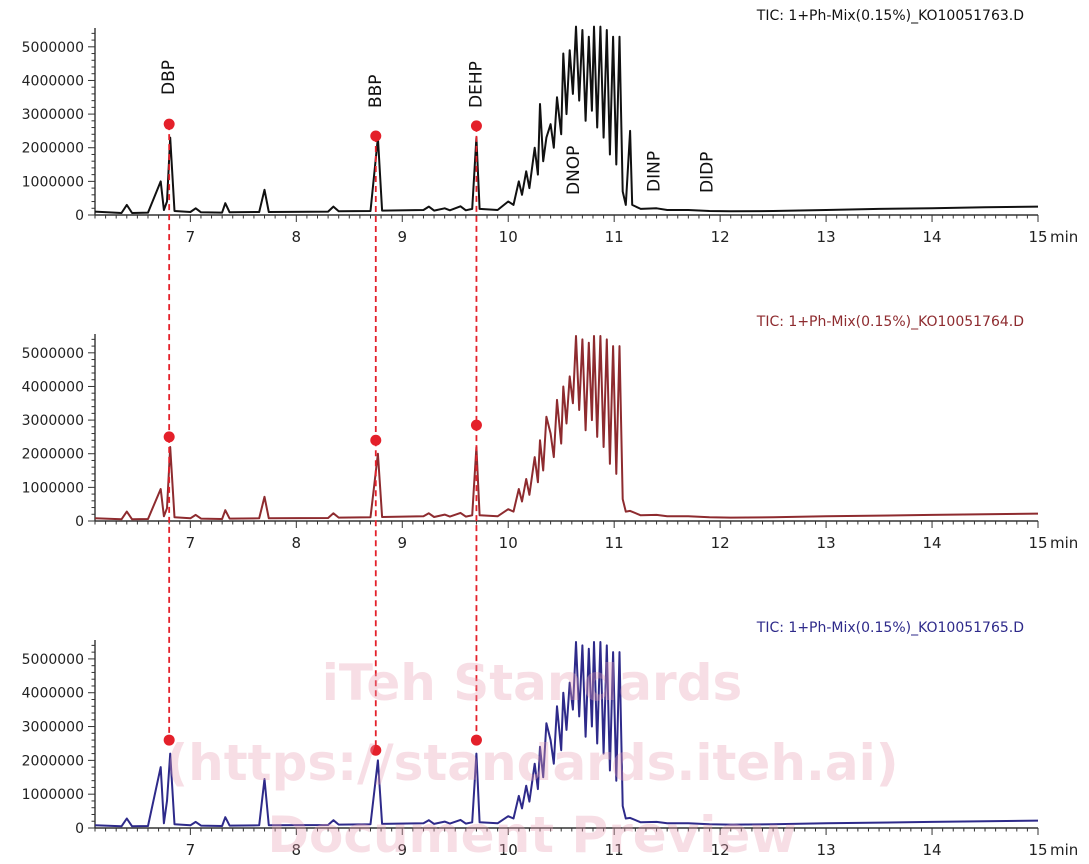 The height and width of the screenshot is (864, 1089). Describe the element at coordinates (169, 77) in the screenshot. I see `compound-label-dbp: DBP` at that location.